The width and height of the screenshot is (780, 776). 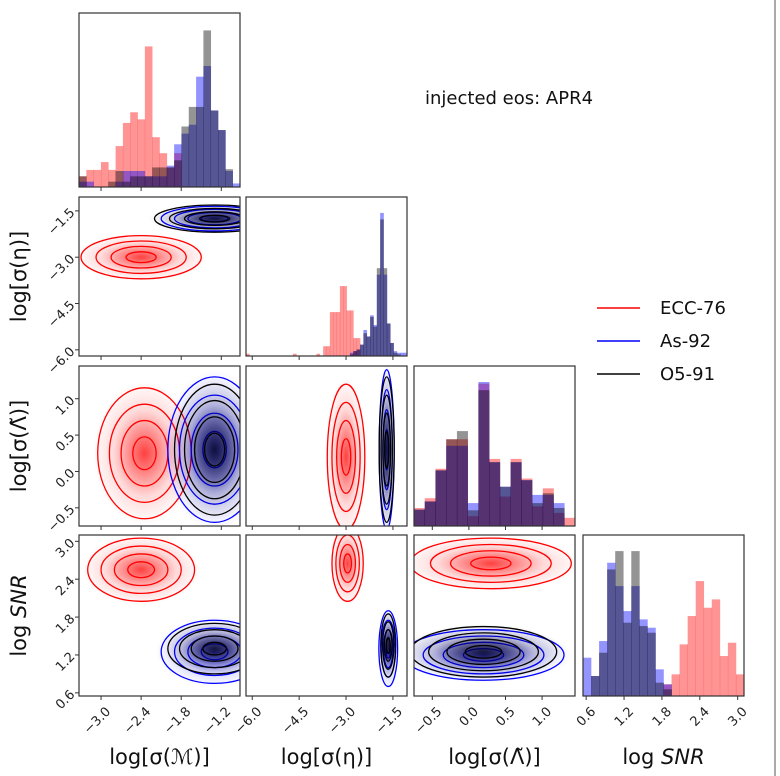 I want to click on y-tick-label: −0.5, so click(x=61, y=519).